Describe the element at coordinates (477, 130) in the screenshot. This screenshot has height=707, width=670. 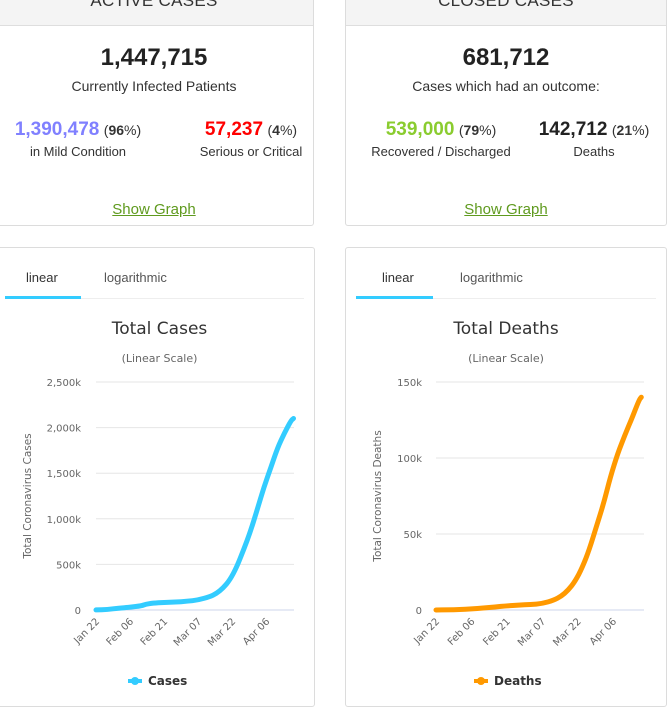
I see `recovered-pct: (79%)` at that location.